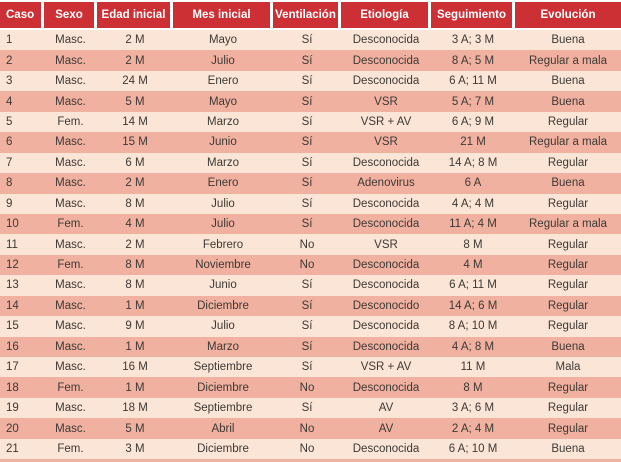 This screenshot has width=621, height=462. What do you see at coordinates (473, 101) in the screenshot?
I see `table-cell: 5 A; 7 M` at bounding box center [473, 101].